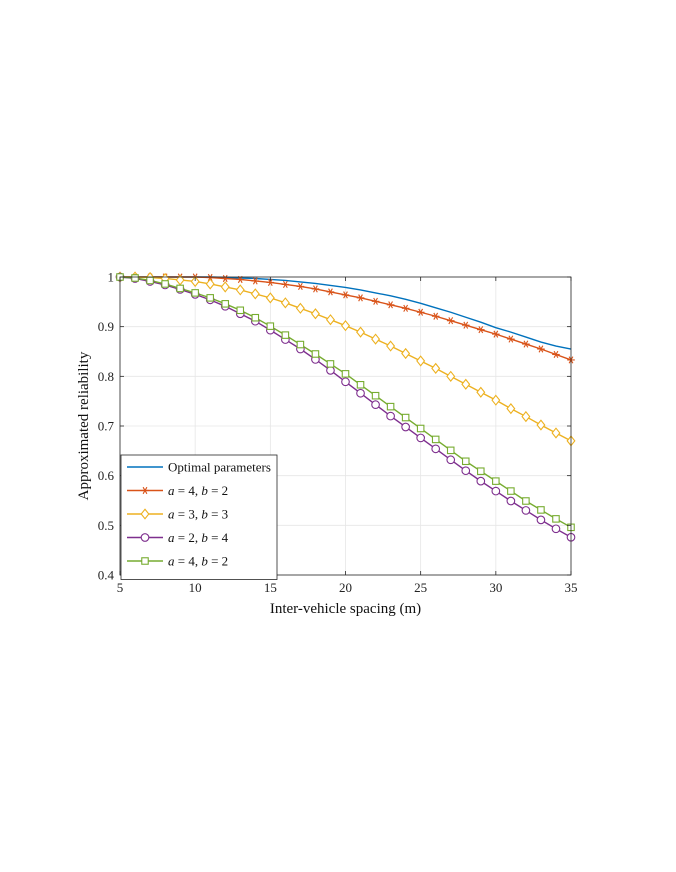 The height and width of the screenshot is (872, 676). I want to click on y-axis-label: Approximated reliability, so click(84, 425).